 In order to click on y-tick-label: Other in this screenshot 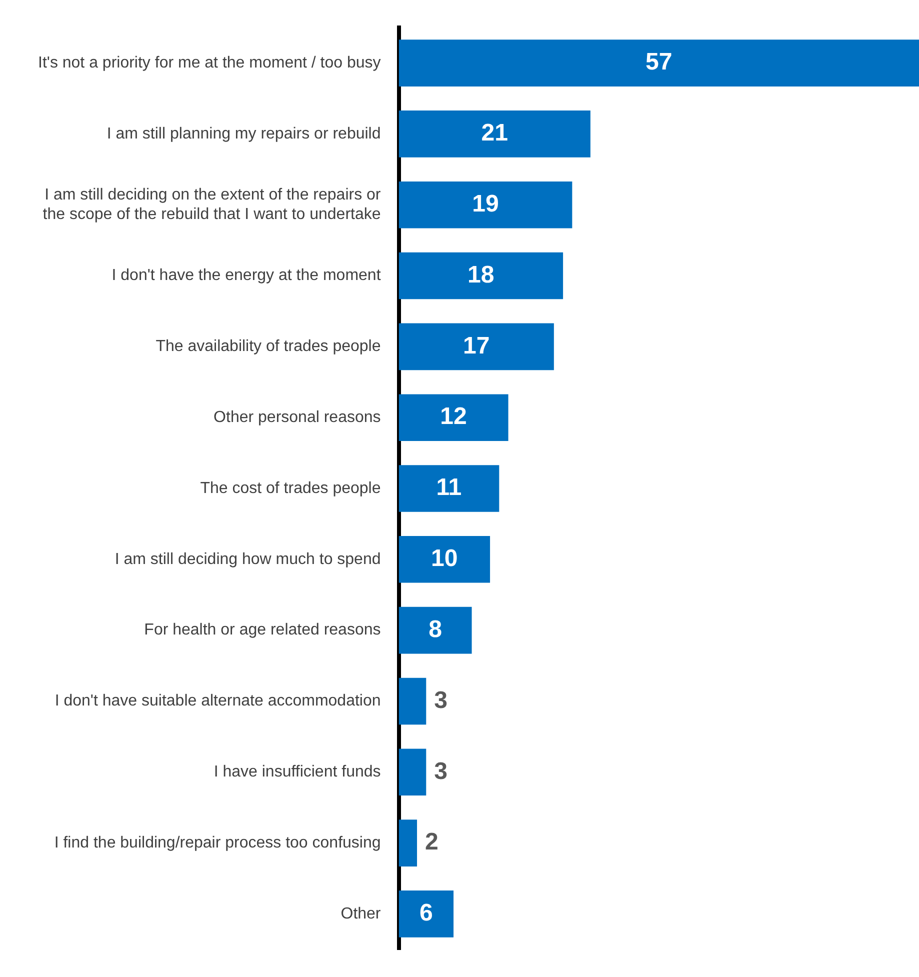, I will do `click(361, 913)`.